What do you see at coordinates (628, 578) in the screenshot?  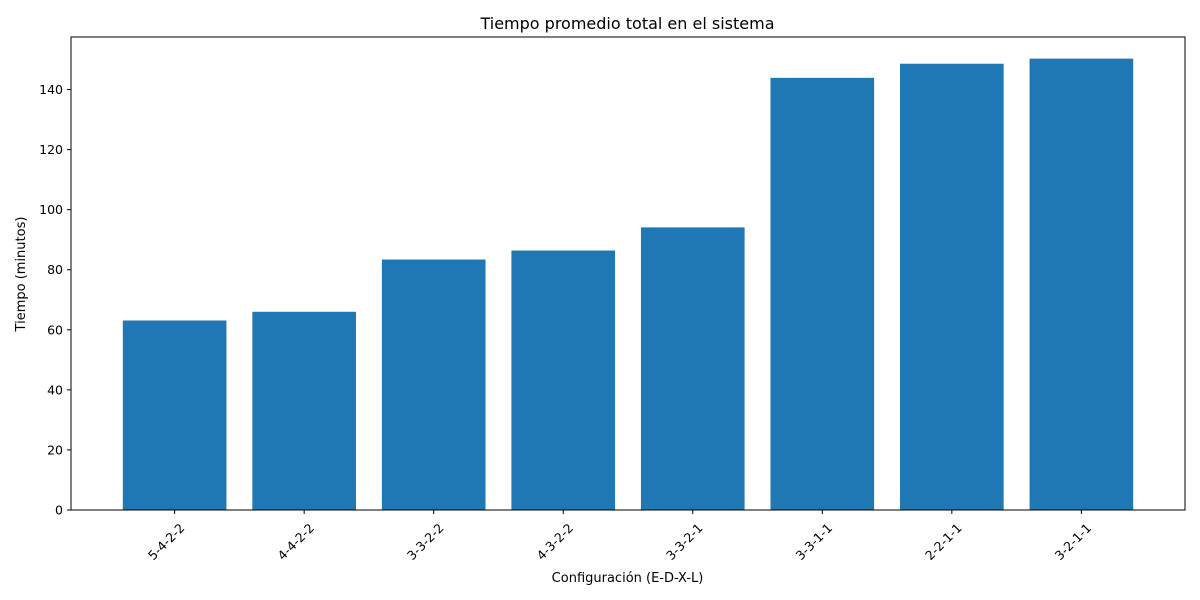 I see `x-axis-label: Configuración (E-D-X-L)` at bounding box center [628, 578].